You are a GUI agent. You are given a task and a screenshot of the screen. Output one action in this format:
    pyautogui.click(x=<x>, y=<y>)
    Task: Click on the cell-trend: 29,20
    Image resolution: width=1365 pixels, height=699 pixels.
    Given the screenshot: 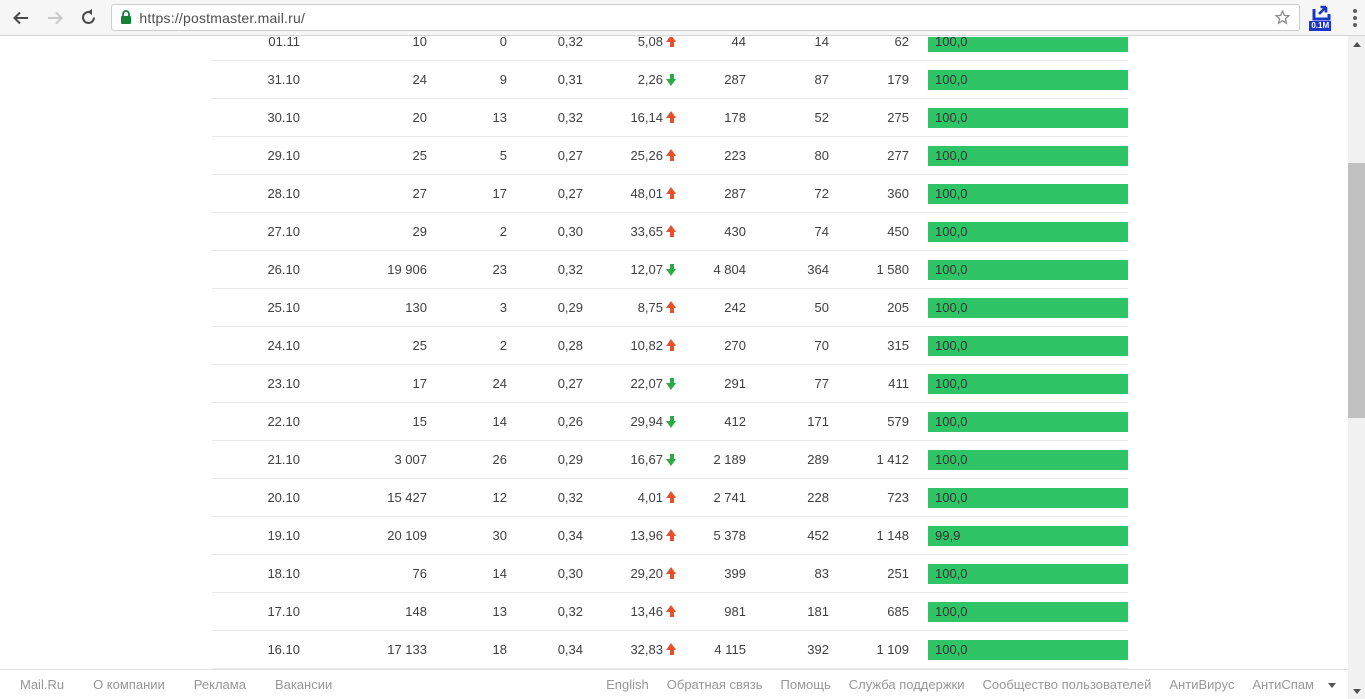 What is the action you would take?
    pyautogui.click(x=630, y=573)
    